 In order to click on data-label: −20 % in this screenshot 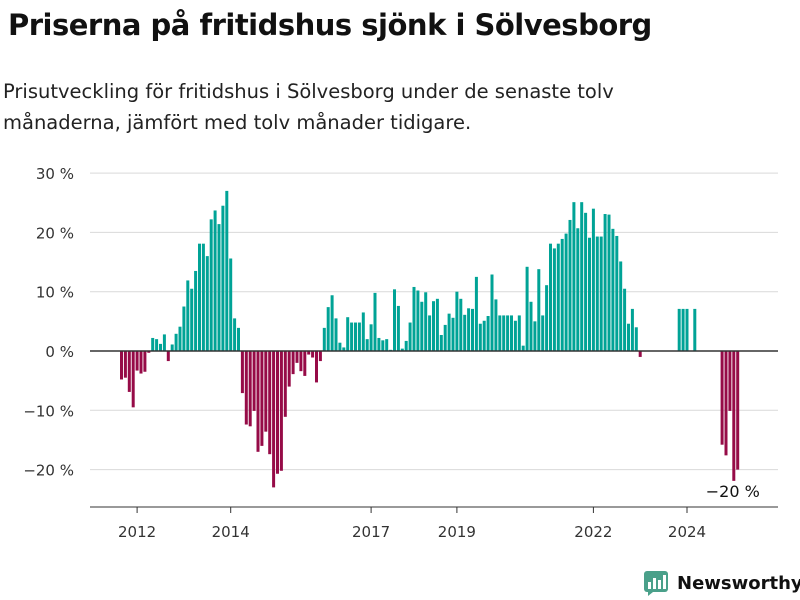, I will do `click(733, 491)`.